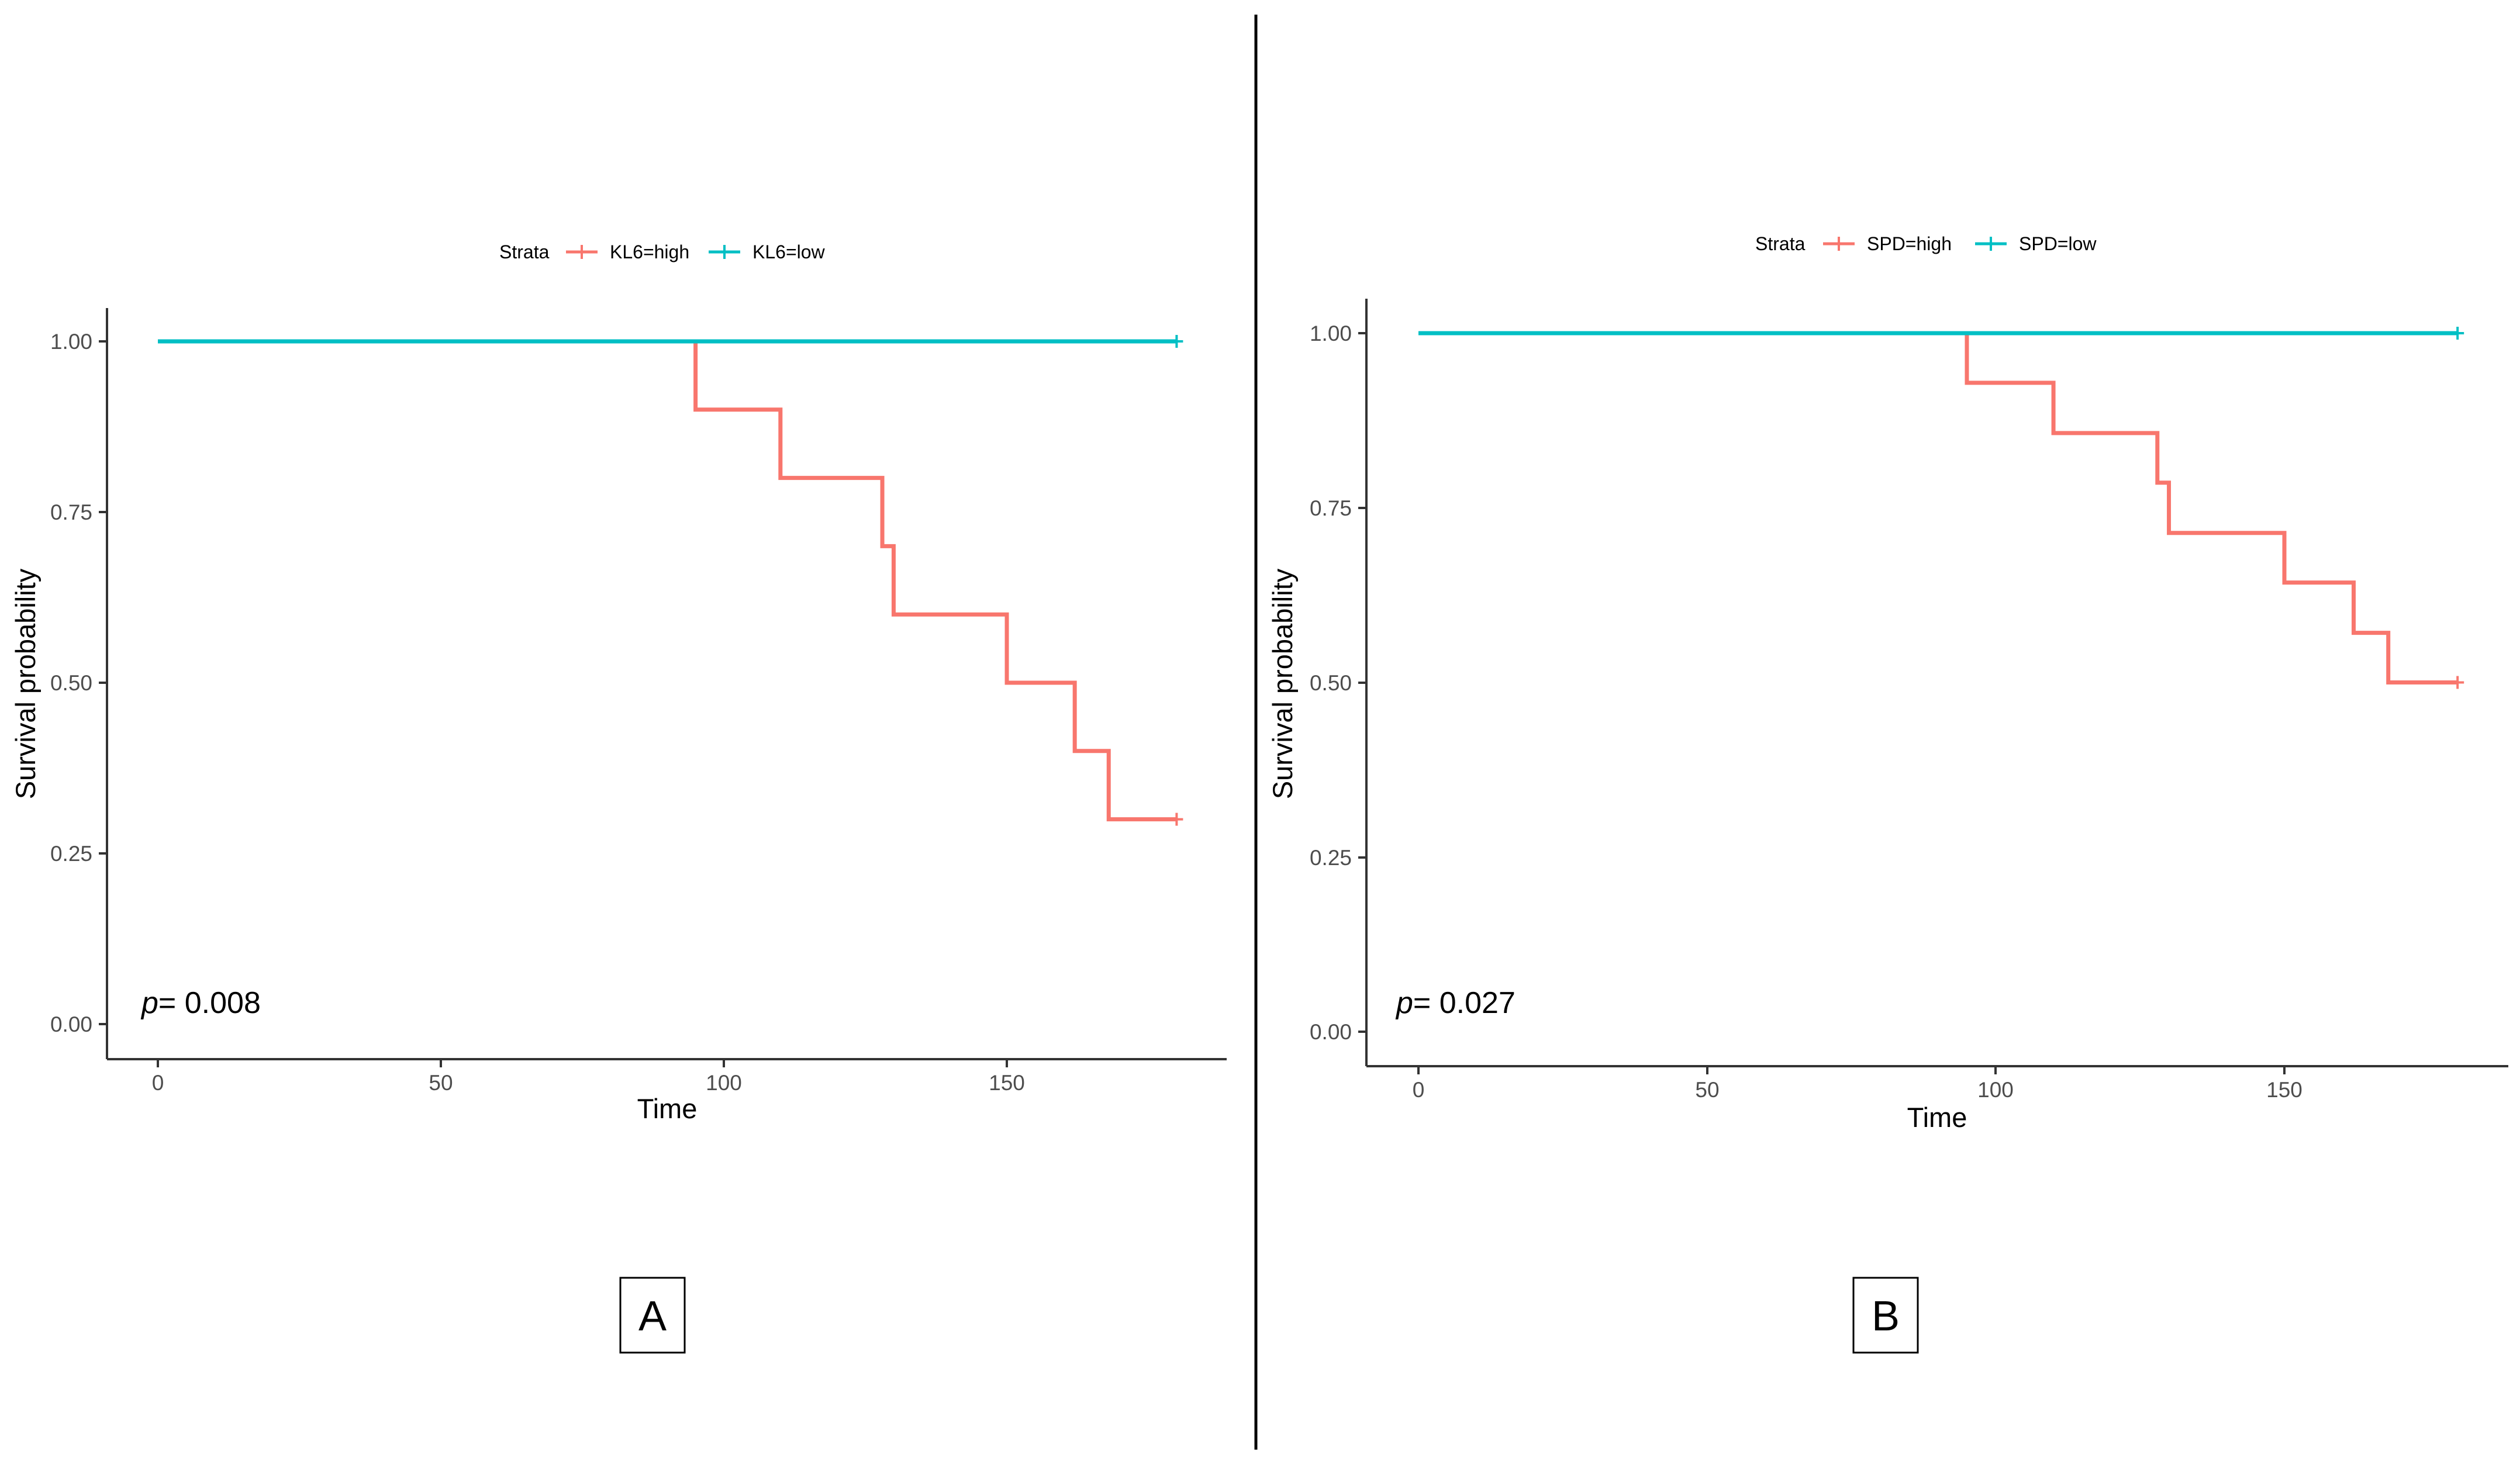  I want to click on x-tick-label-b-1: 50, so click(1707, 1090).